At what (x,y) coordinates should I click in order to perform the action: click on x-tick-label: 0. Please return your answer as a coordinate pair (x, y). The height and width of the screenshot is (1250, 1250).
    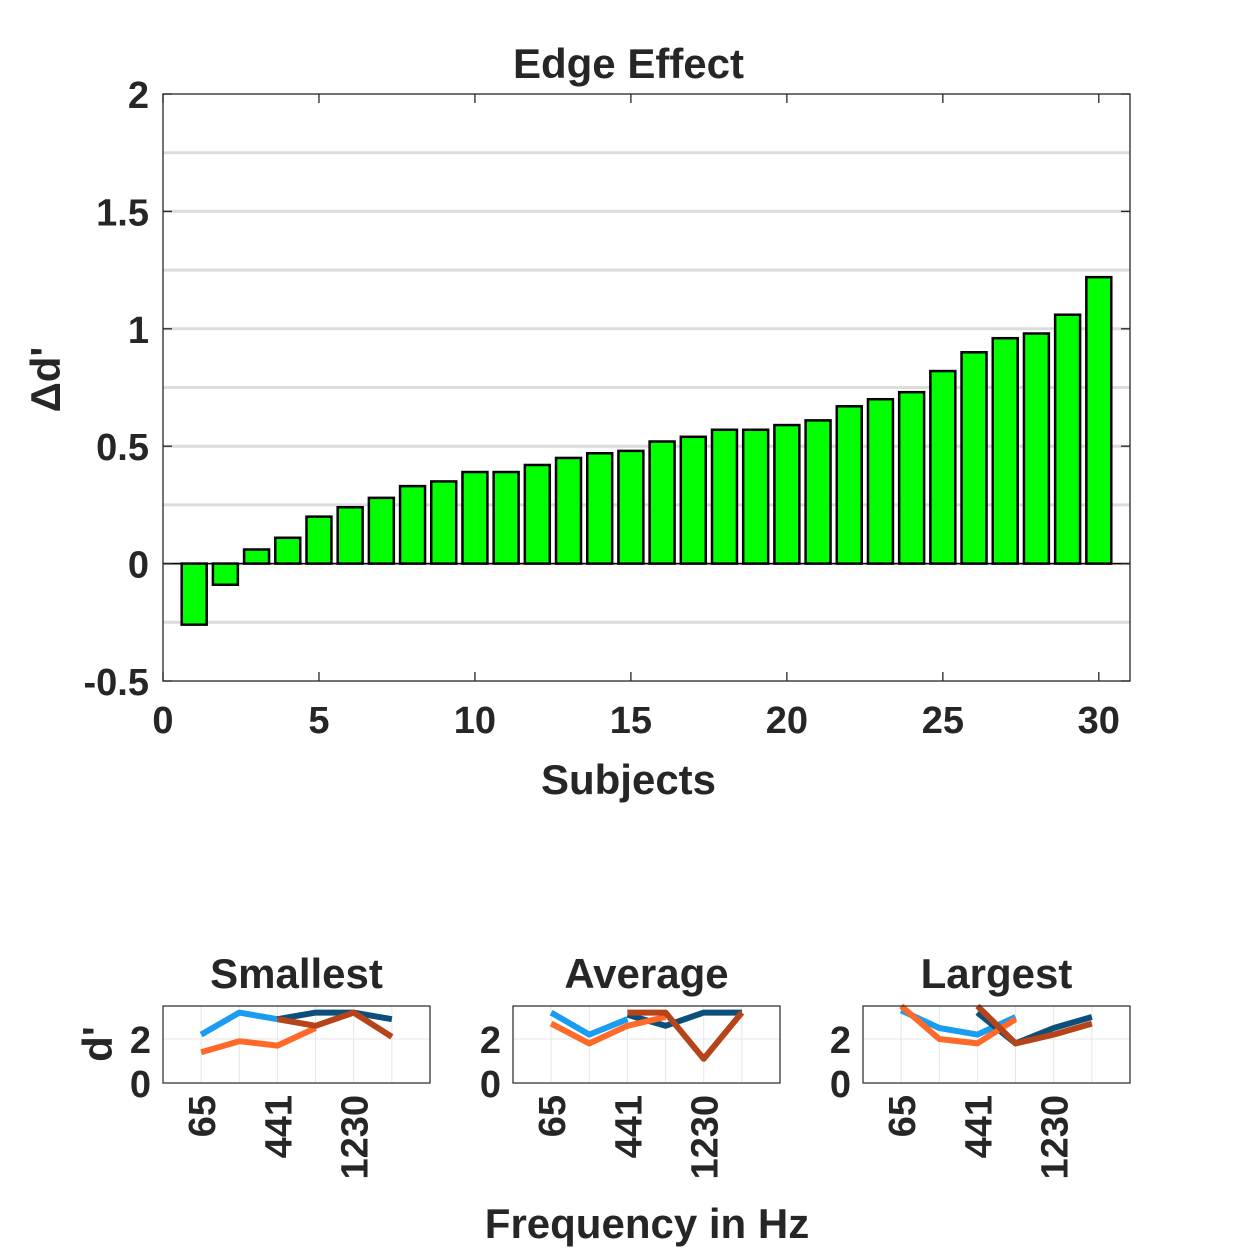
    Looking at the image, I should click on (162, 721).